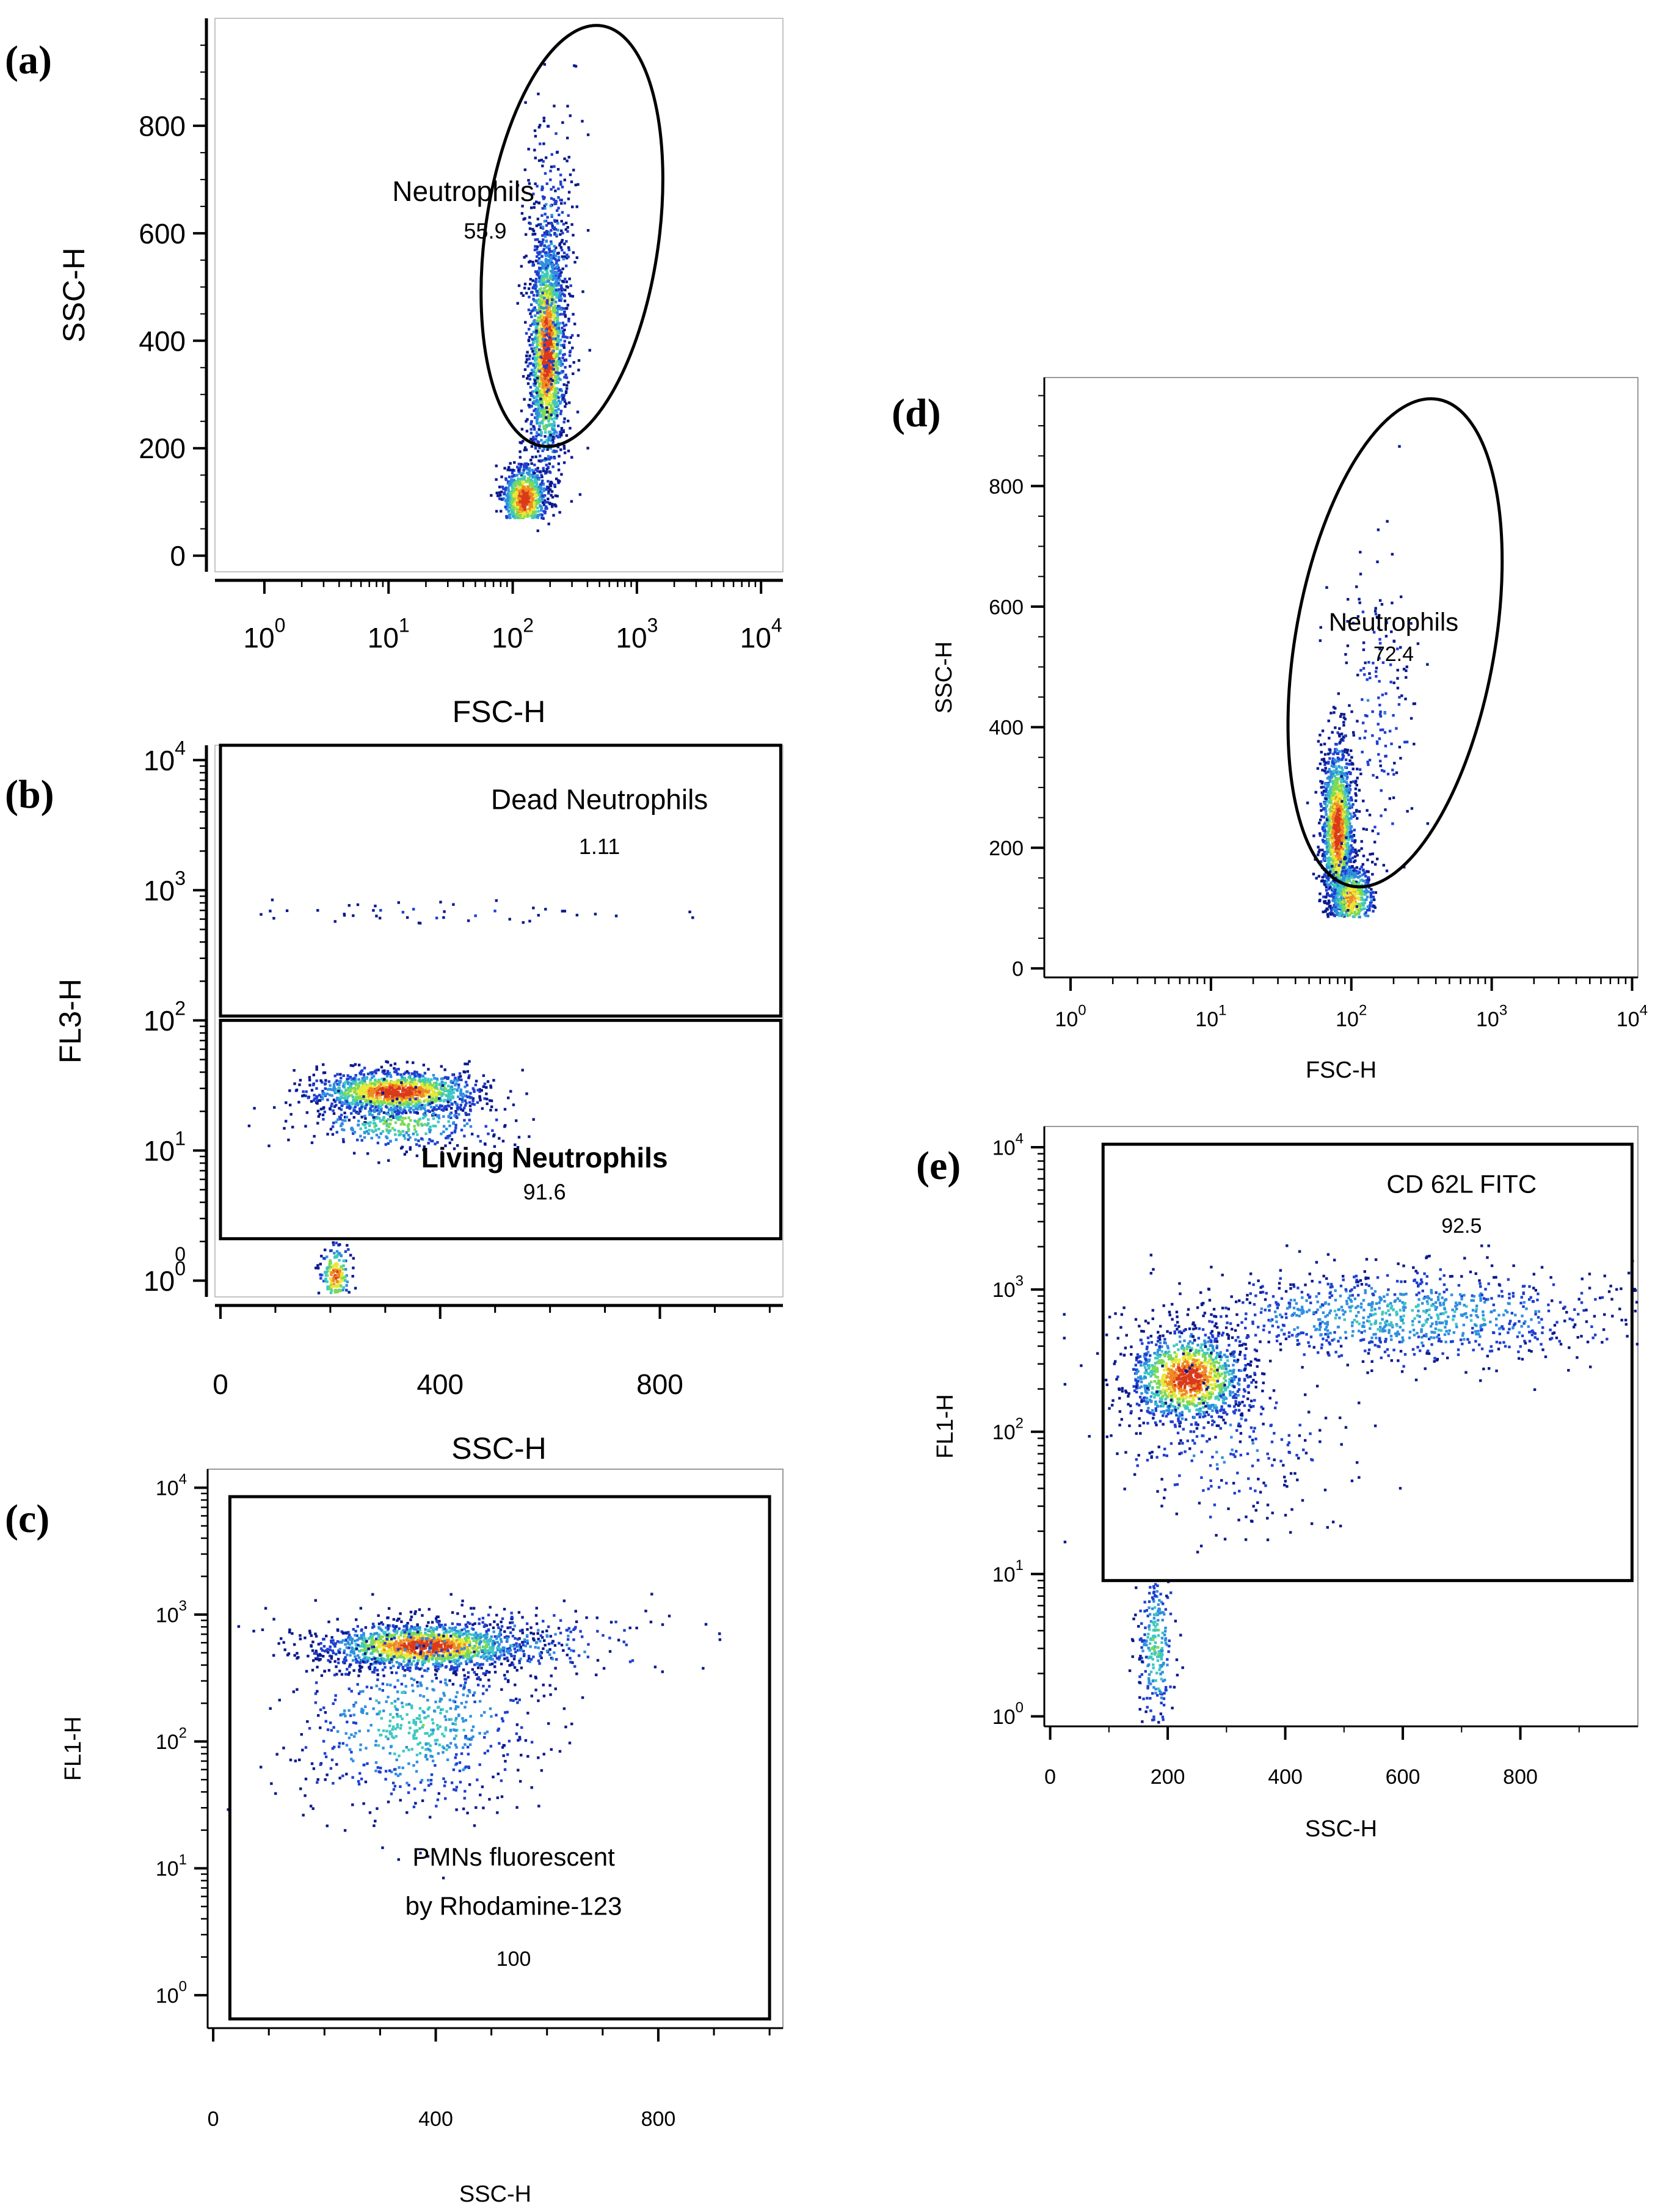 This screenshot has width=1655, height=2212. What do you see at coordinates (167, 1996) in the screenshot?
I see `y-tick-base: 10` at bounding box center [167, 1996].